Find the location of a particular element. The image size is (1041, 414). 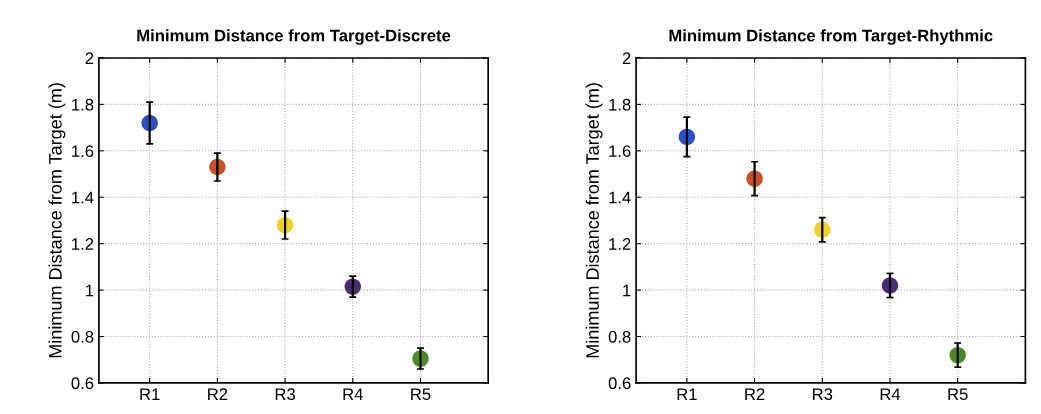

chart-title: Minimum Distance from Target-Rhythmic is located at coordinates (831, 37).